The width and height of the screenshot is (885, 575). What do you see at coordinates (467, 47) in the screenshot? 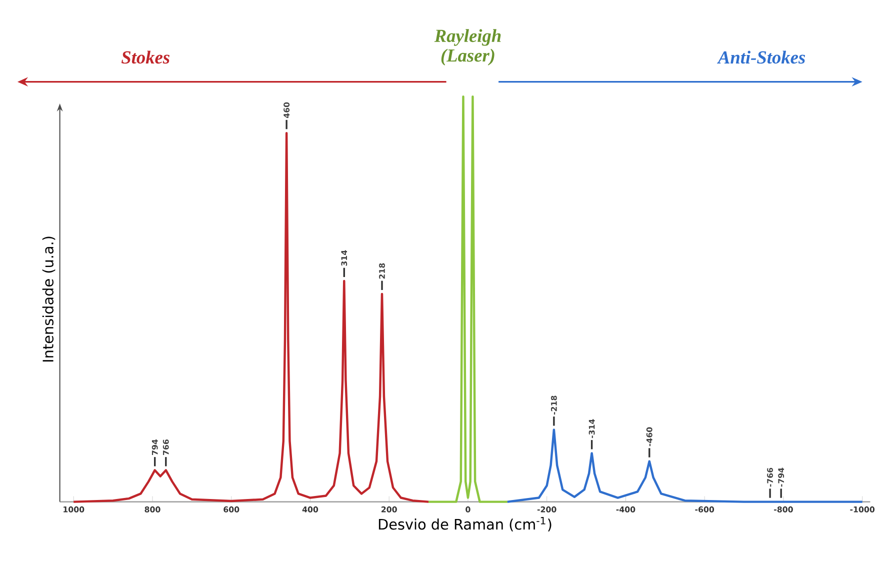
I see `text: Rayleigh (Laser)` at bounding box center [467, 47].